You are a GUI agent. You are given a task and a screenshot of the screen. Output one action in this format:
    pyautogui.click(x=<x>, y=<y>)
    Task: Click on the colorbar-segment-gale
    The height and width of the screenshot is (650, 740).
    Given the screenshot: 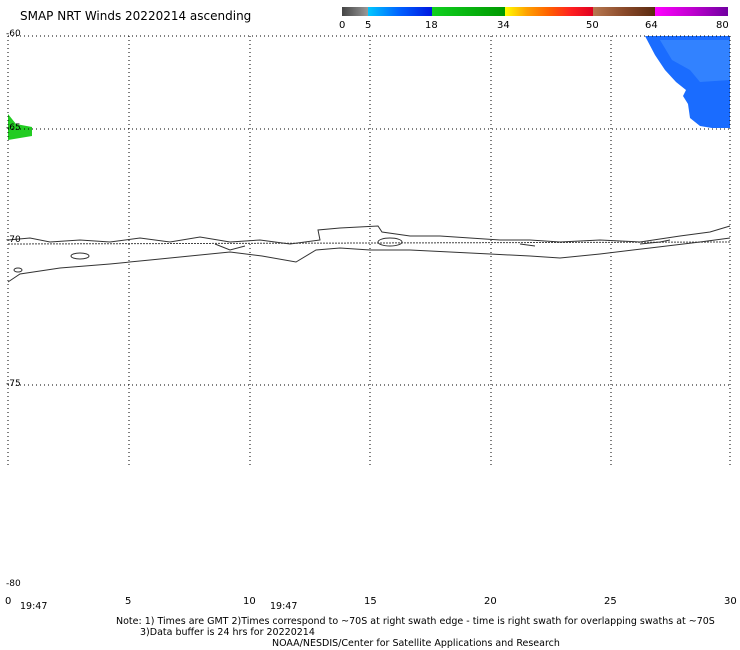 What is the action you would take?
    pyautogui.click(x=624, y=11)
    